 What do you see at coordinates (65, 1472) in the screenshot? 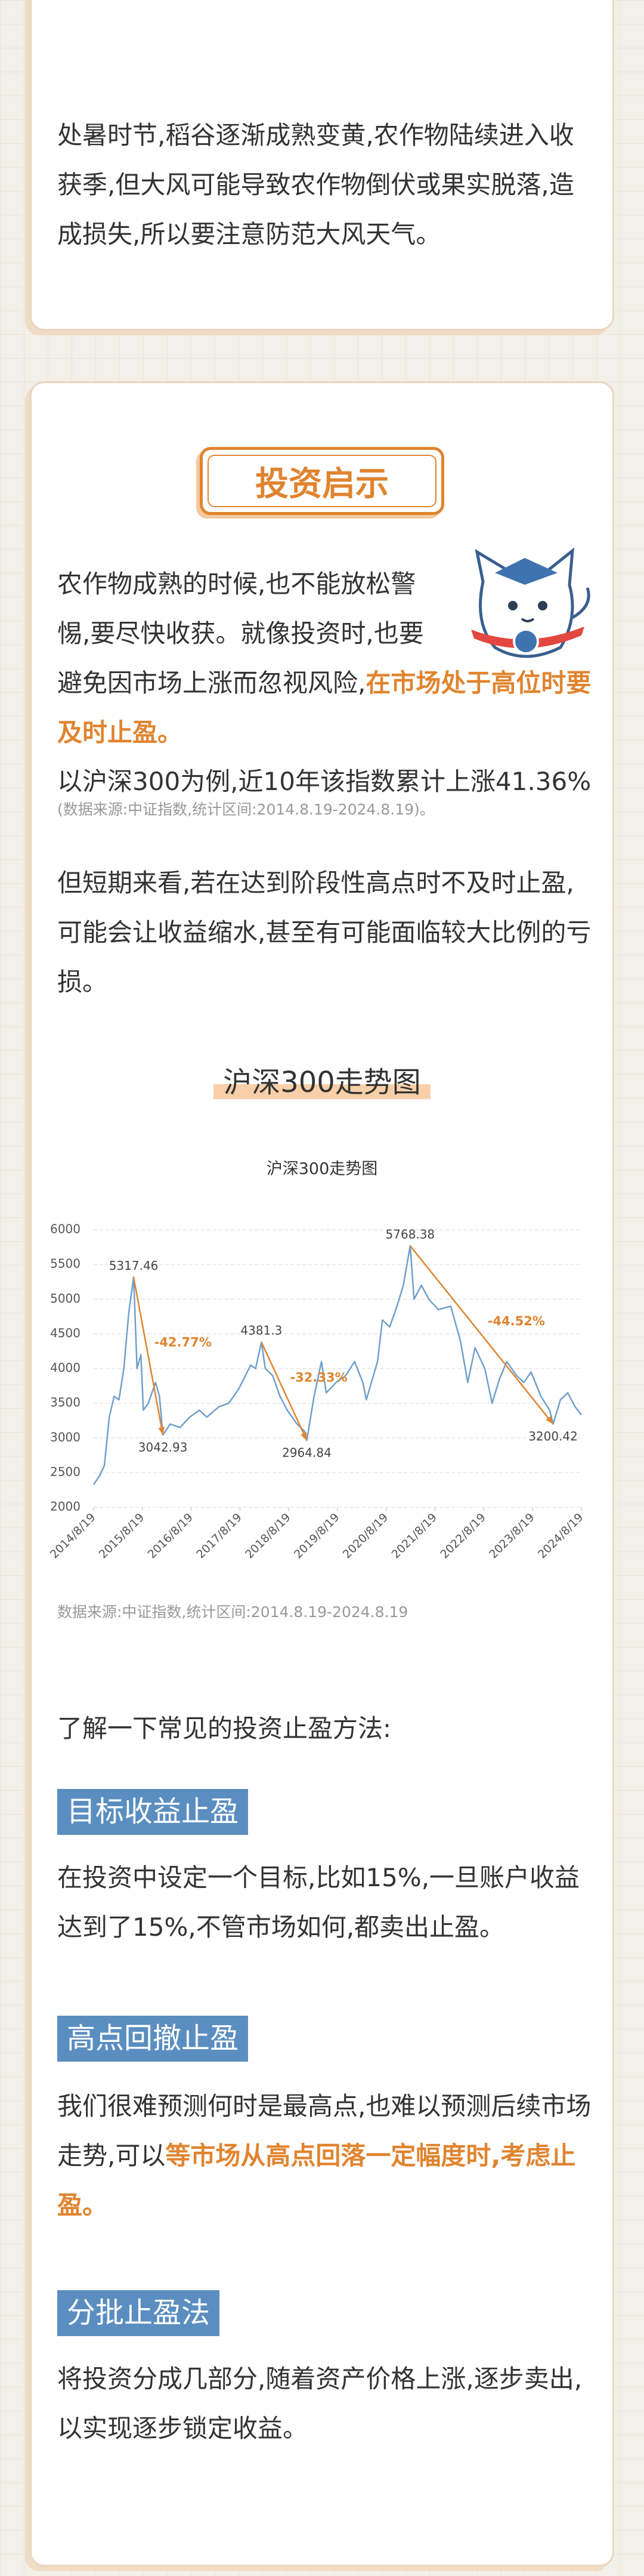
I see `y-tick-label: 2500` at bounding box center [65, 1472].